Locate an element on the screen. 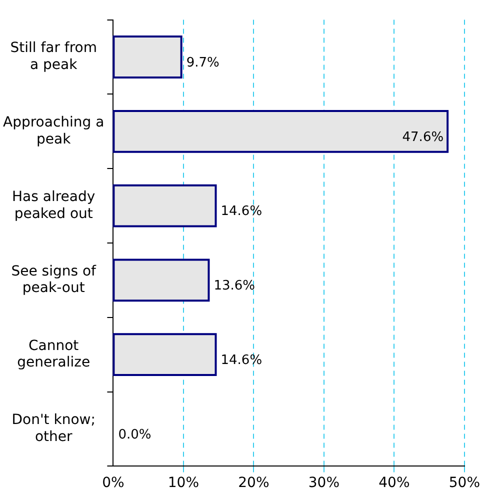  y-tick-label: Still far from a peak is located at coordinates (53, 57).